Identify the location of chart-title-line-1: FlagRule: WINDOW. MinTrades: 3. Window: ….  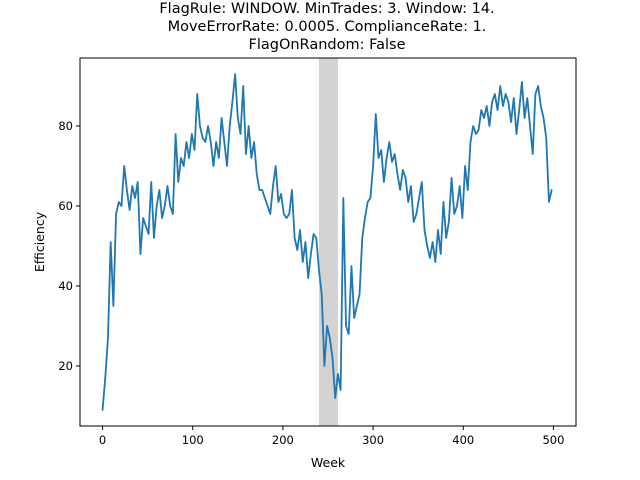
(326, 9).